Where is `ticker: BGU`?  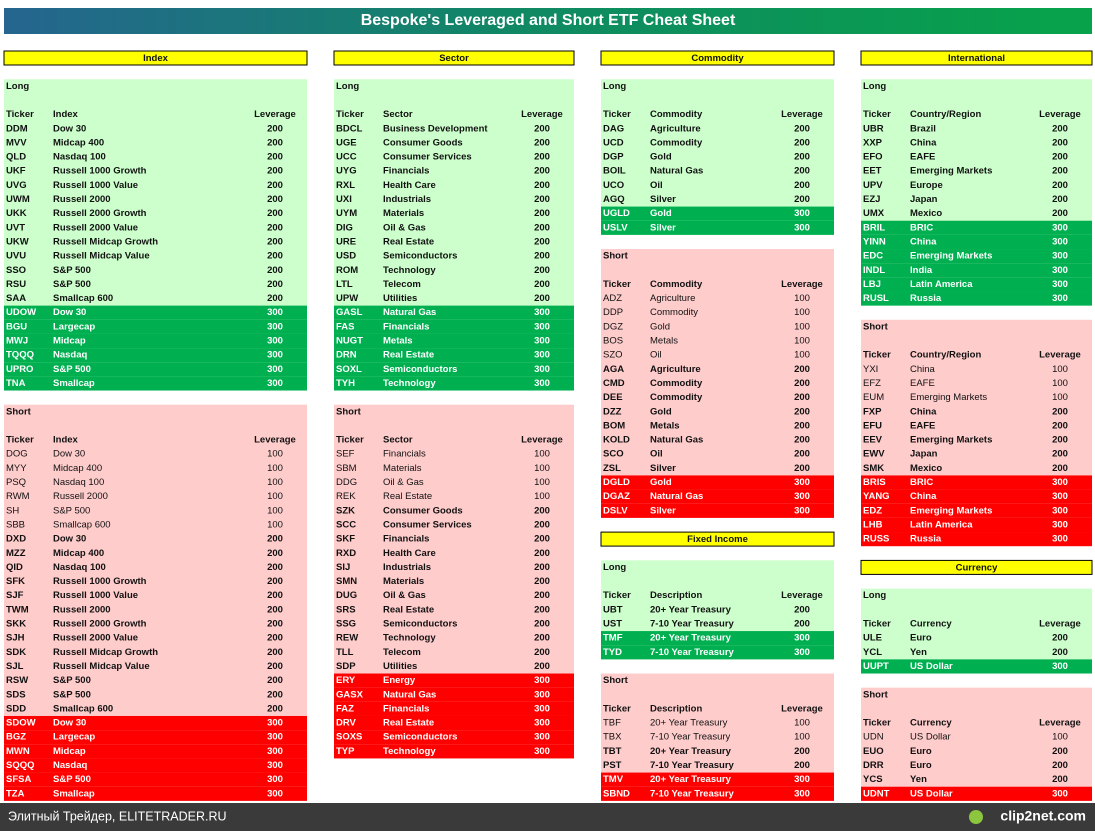 ticker: BGU is located at coordinates (16, 326).